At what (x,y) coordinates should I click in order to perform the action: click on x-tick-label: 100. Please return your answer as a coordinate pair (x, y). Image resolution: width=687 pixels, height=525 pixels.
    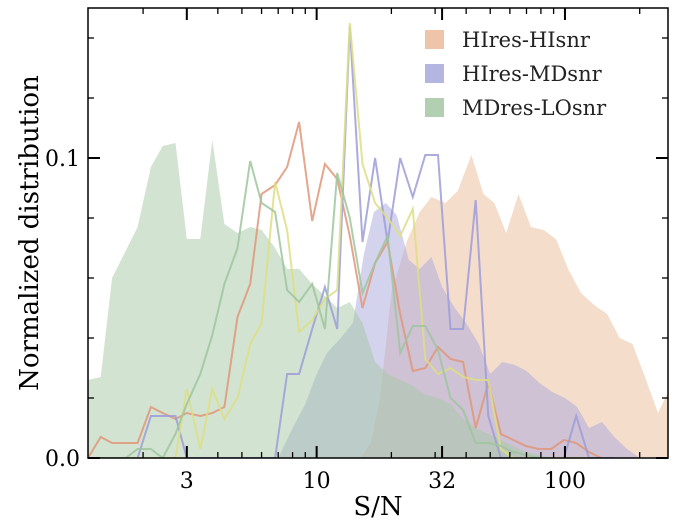
    Looking at the image, I should click on (565, 481).